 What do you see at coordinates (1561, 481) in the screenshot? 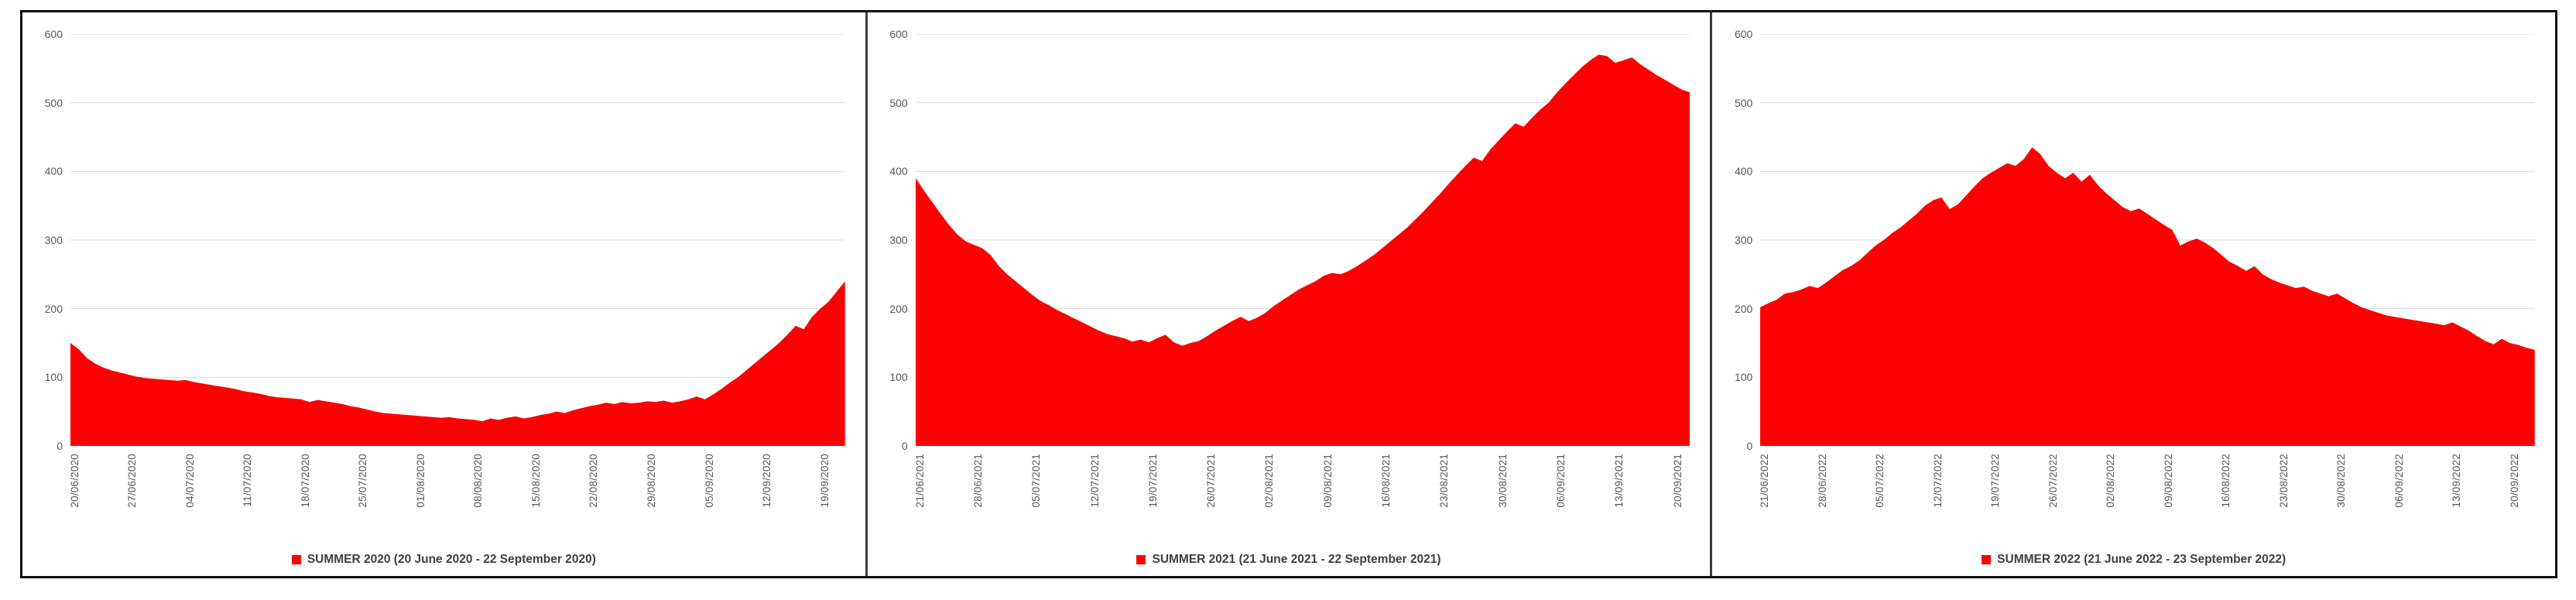
I see `x-axis-tick-label: 06/09/2021` at bounding box center [1561, 481].